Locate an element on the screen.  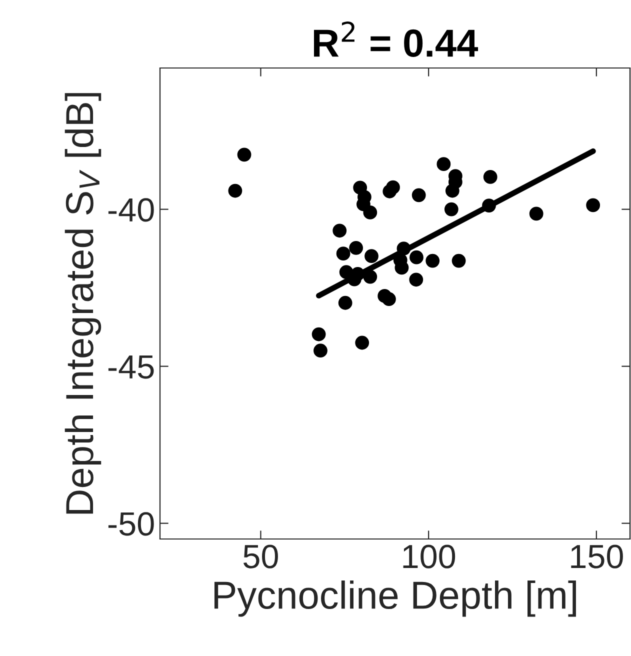
y-tick-label: -50 is located at coordinates (131, 524).